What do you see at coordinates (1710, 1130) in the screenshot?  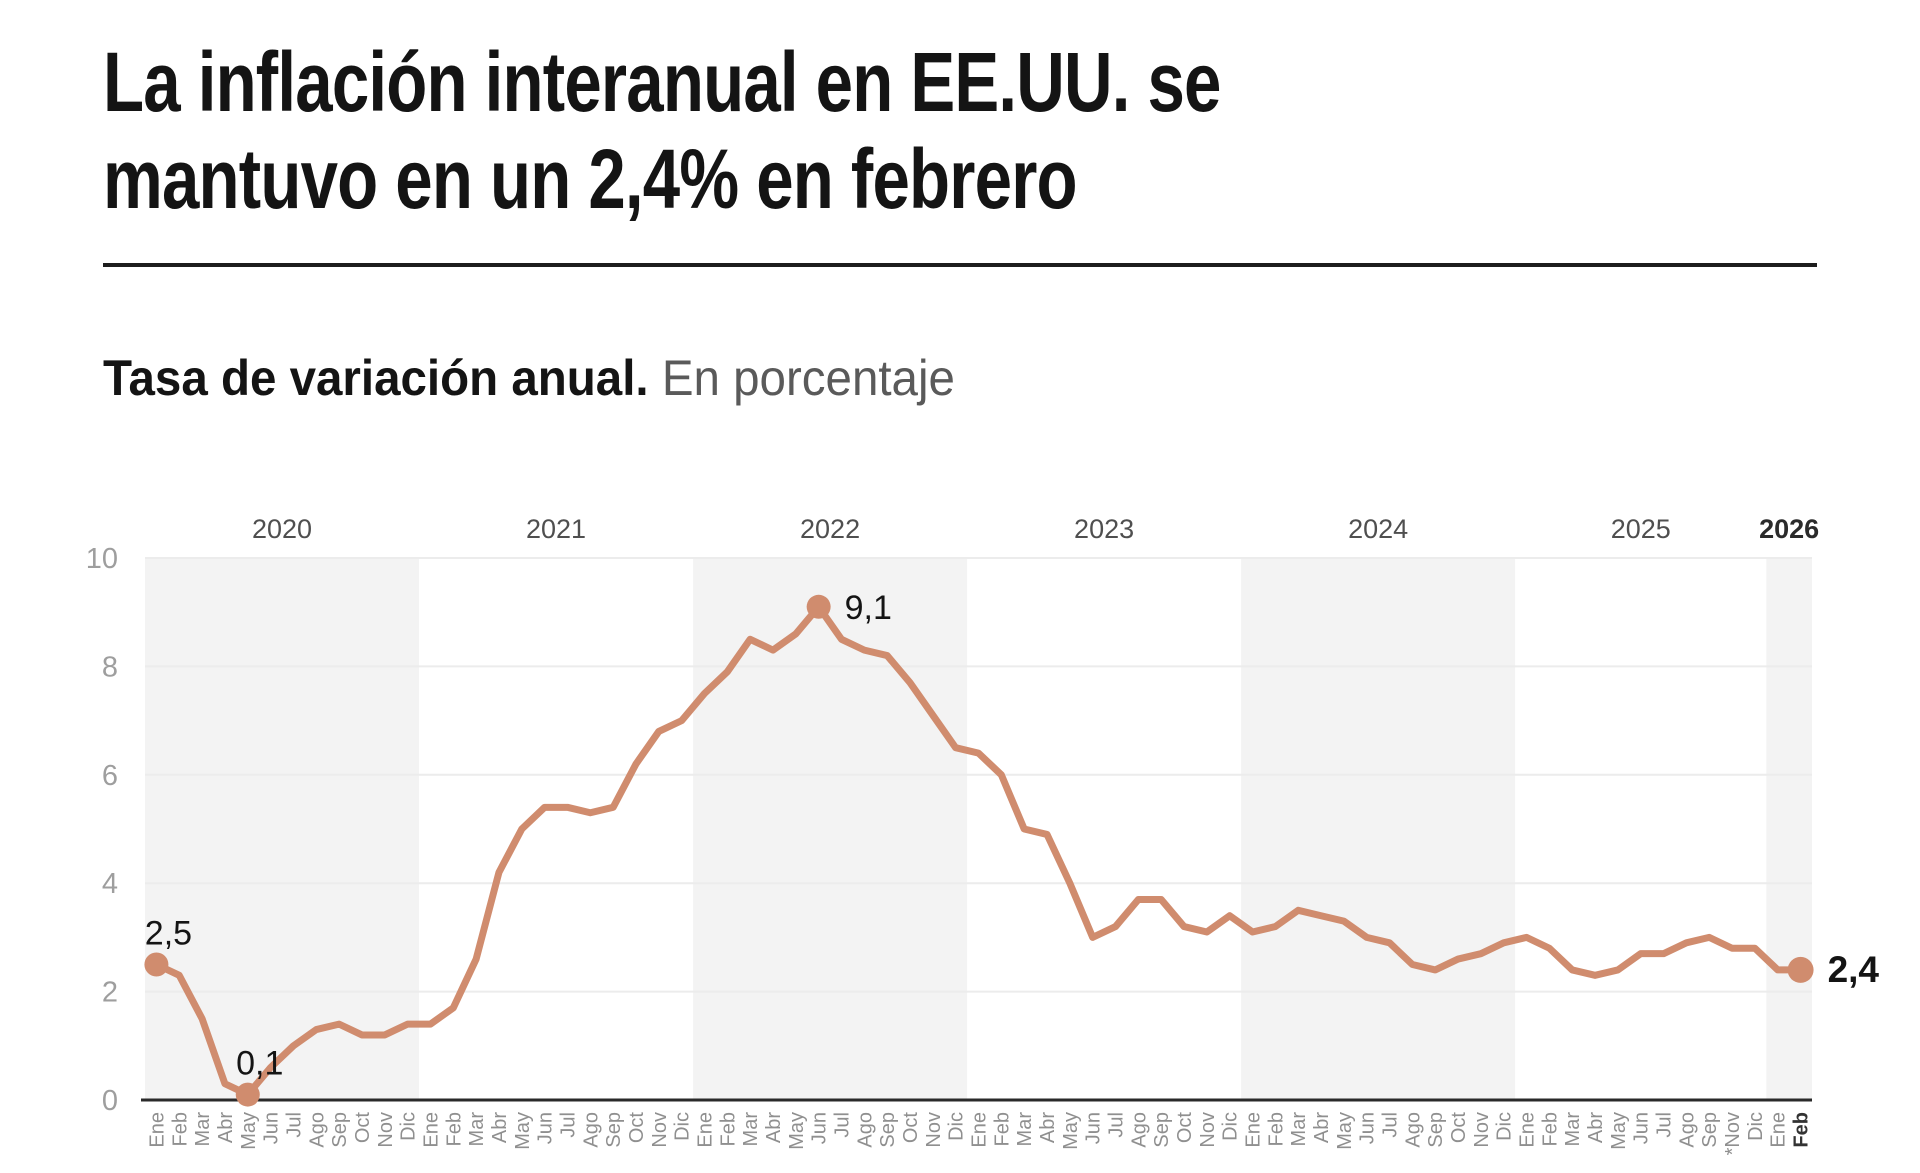 I see `month-tick-2025-Sep: Sep` at bounding box center [1710, 1130].